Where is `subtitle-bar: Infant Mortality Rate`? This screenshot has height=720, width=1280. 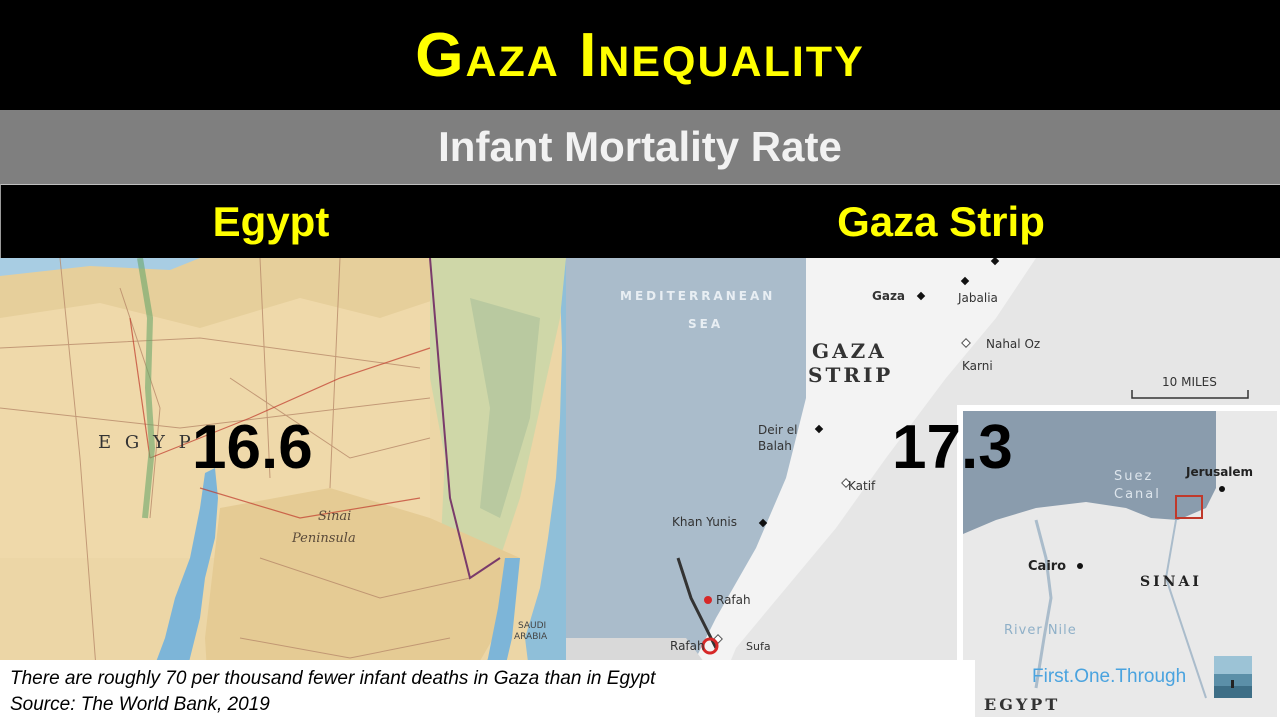 subtitle-bar: Infant Mortality Rate is located at coordinates (640, 147).